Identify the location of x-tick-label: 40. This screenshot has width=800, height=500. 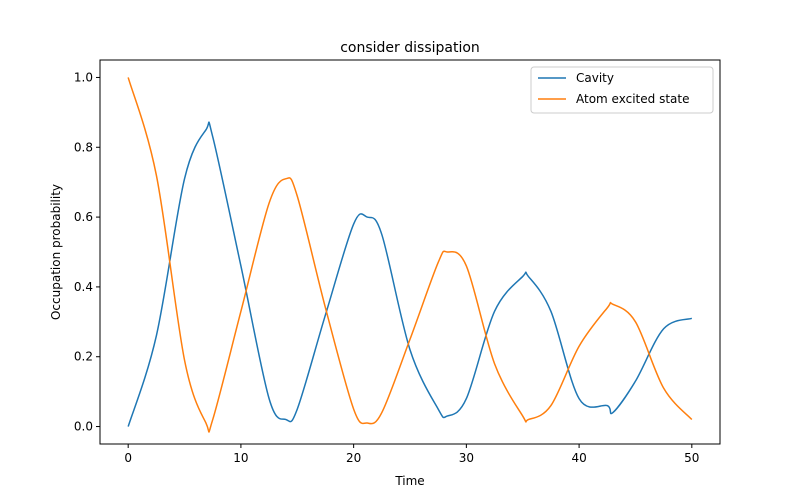
(578, 458).